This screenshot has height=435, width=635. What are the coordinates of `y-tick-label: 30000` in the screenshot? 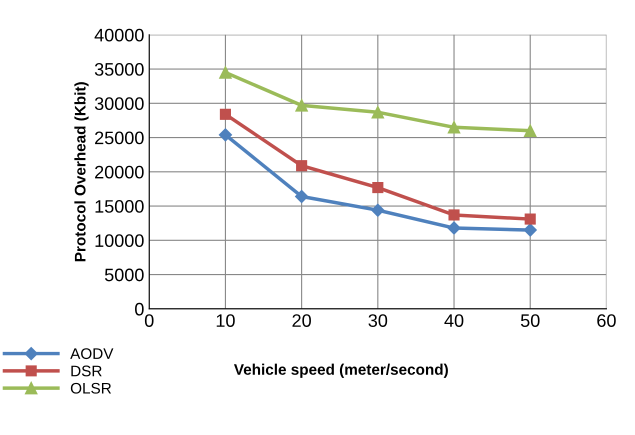 It's located at (119, 103).